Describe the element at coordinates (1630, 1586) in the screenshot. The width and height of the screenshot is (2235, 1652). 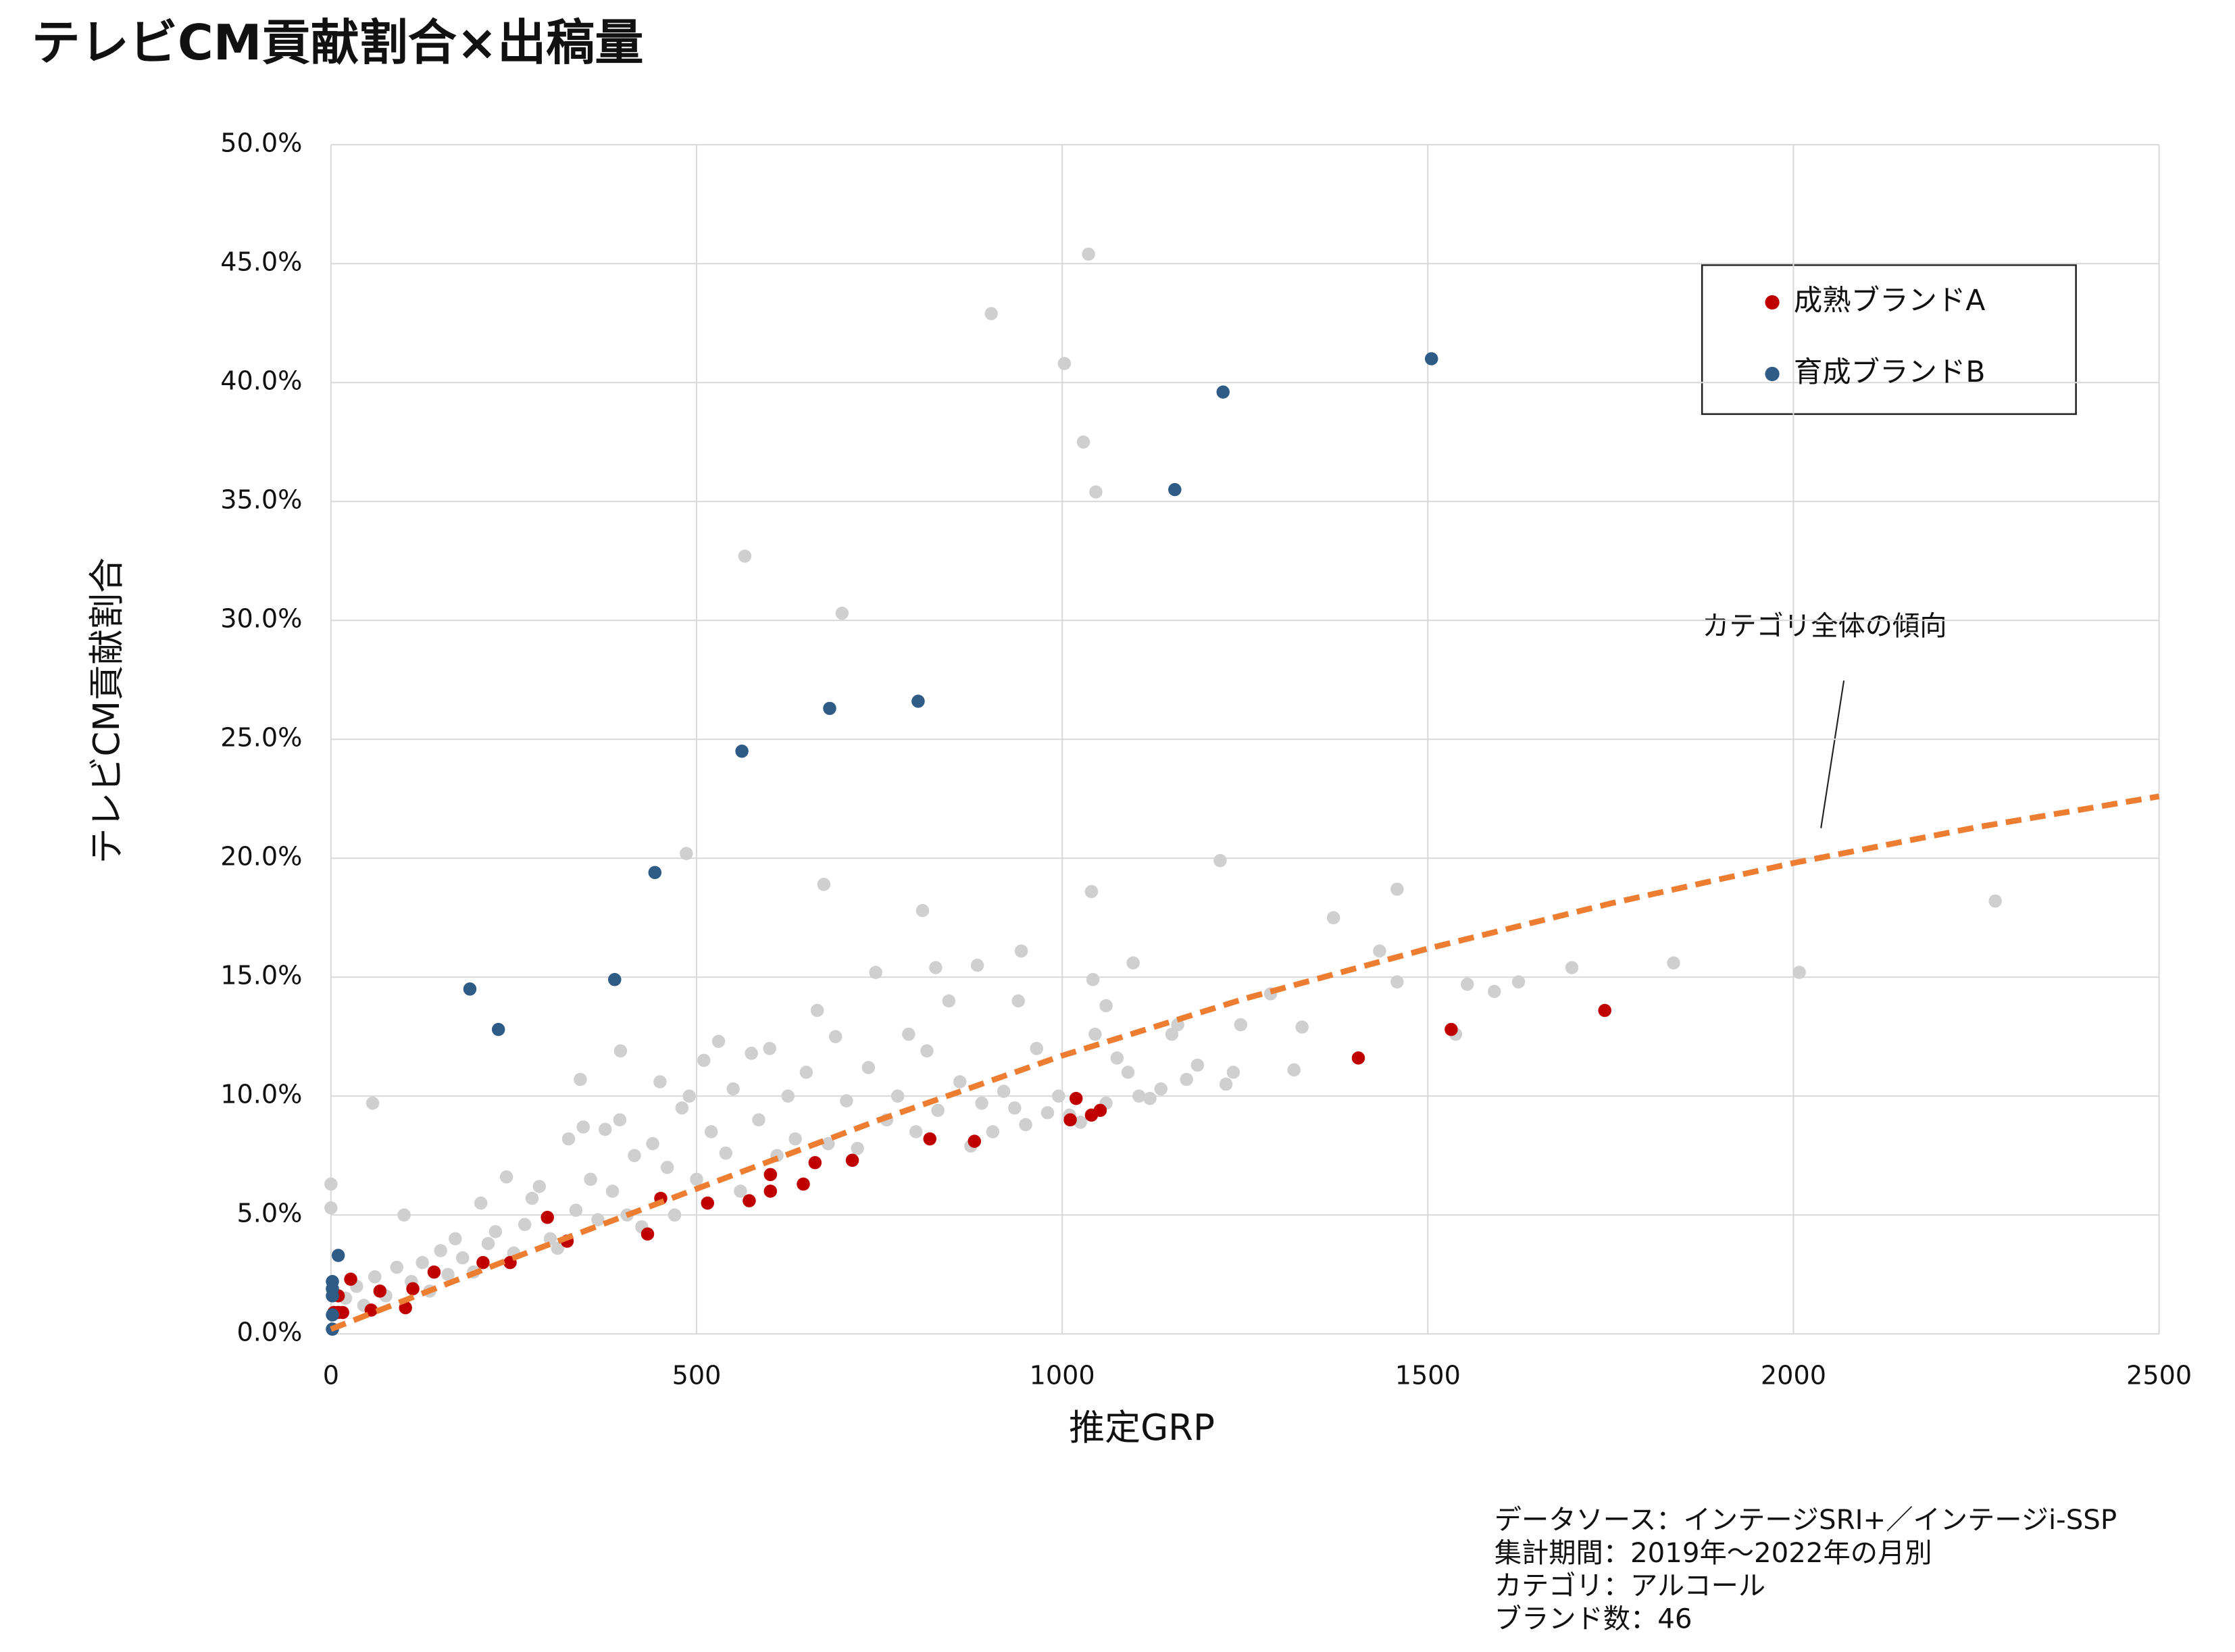
I see `footnote: カテゴリ：アルコール` at that location.